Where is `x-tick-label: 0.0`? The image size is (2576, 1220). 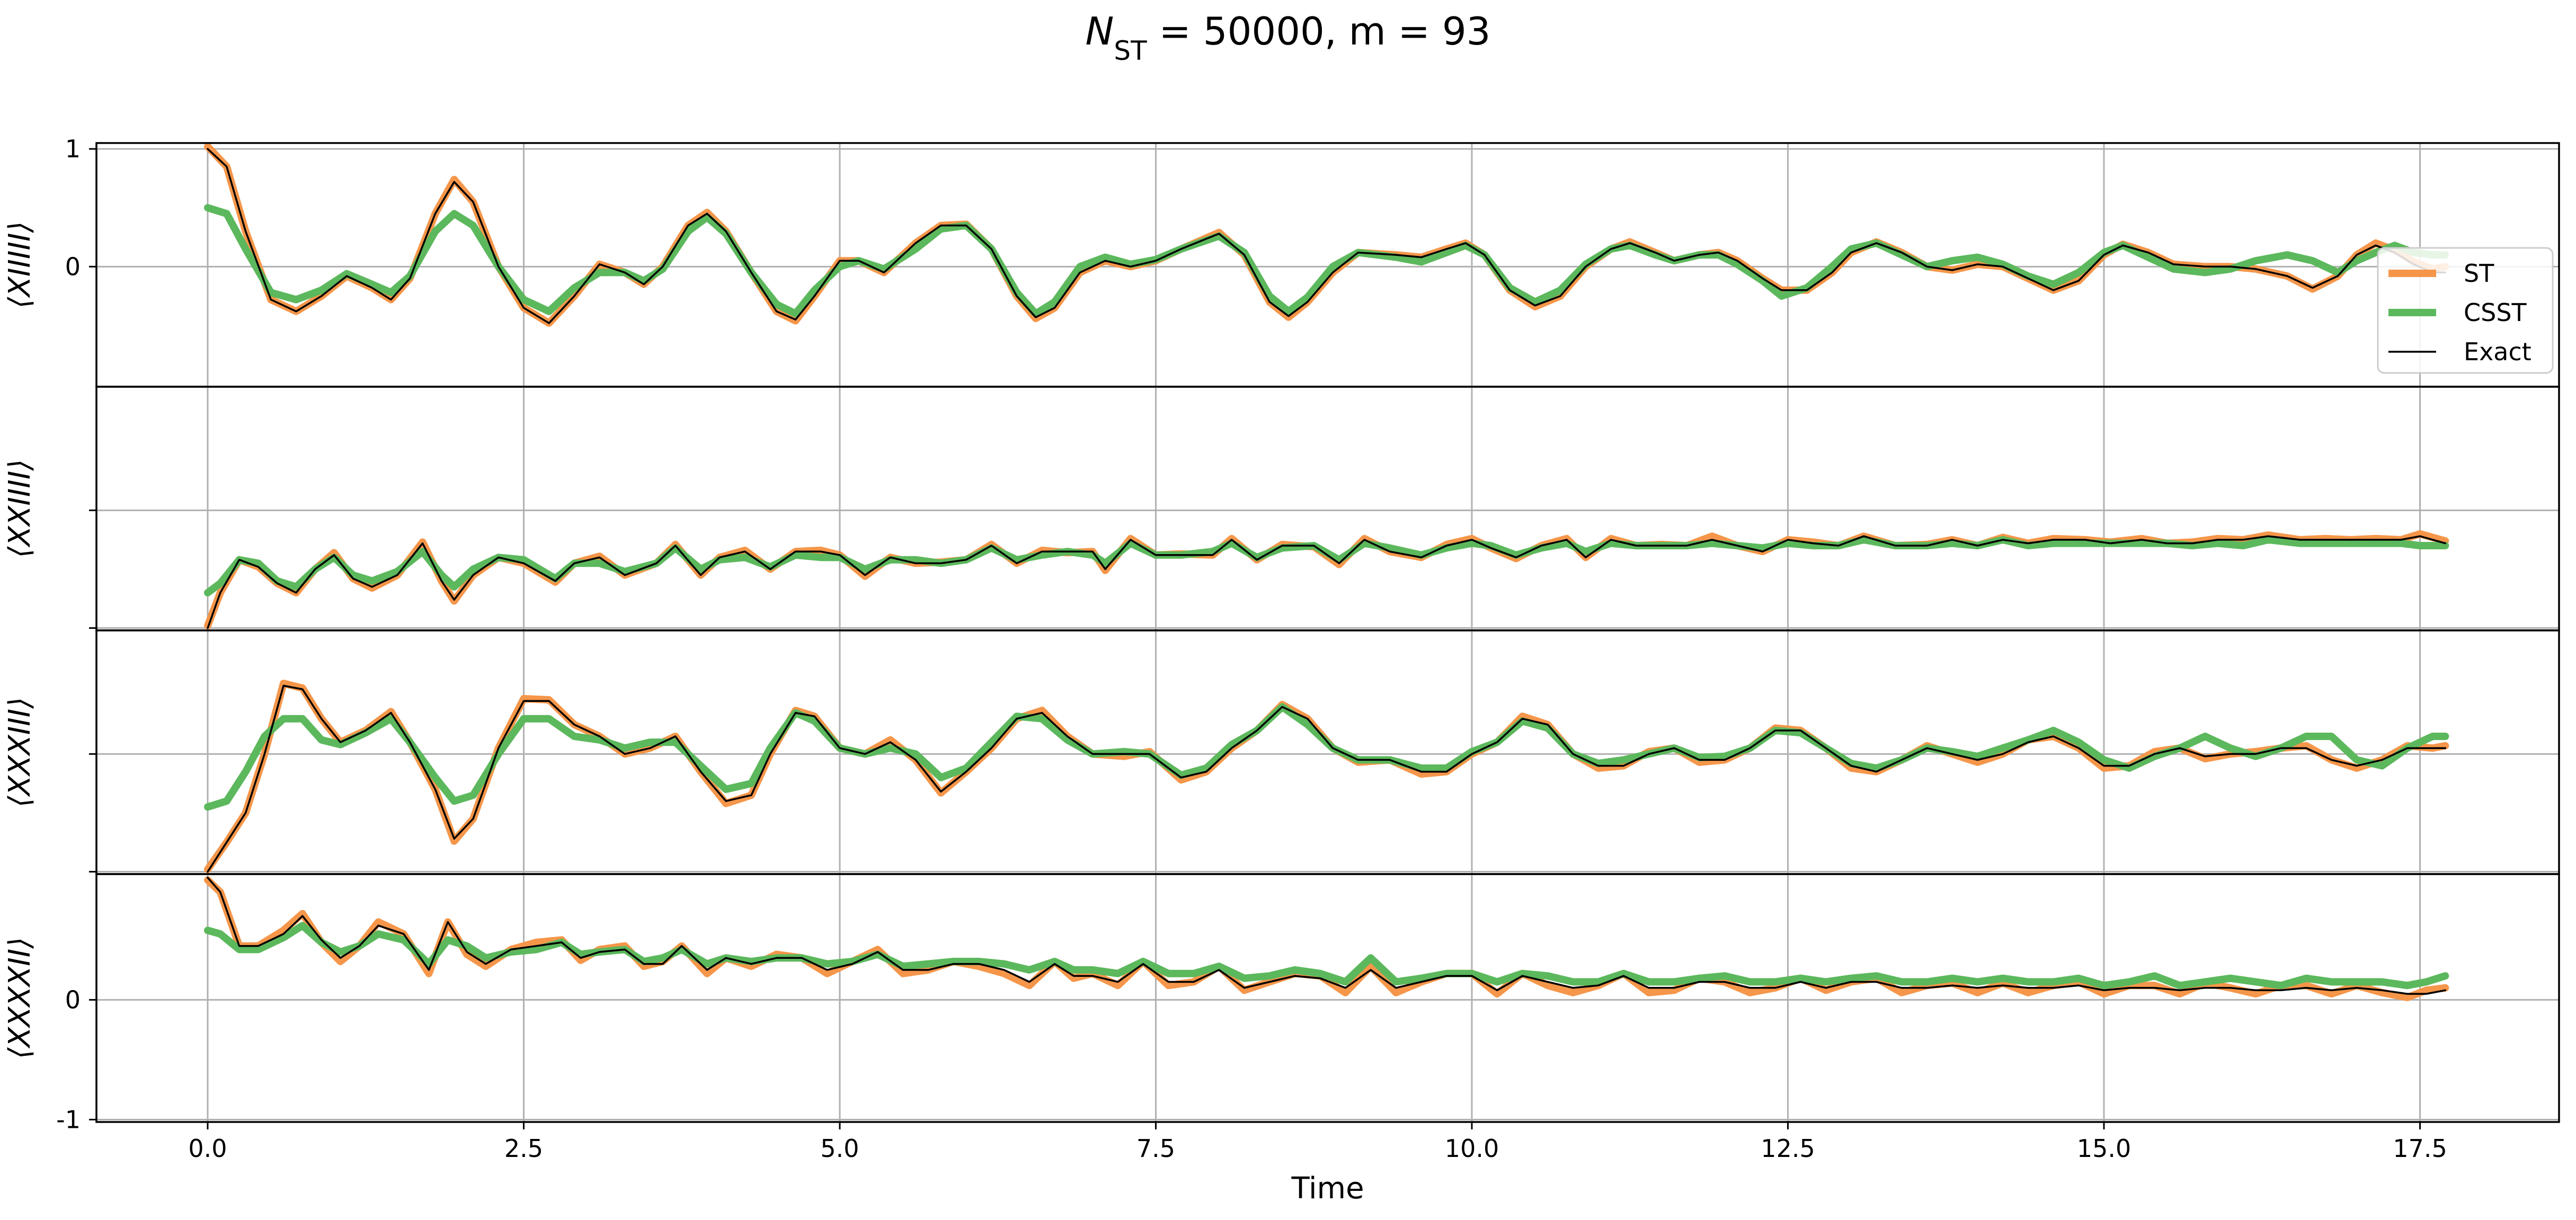
x-tick-label: 0.0 is located at coordinates (207, 1149).